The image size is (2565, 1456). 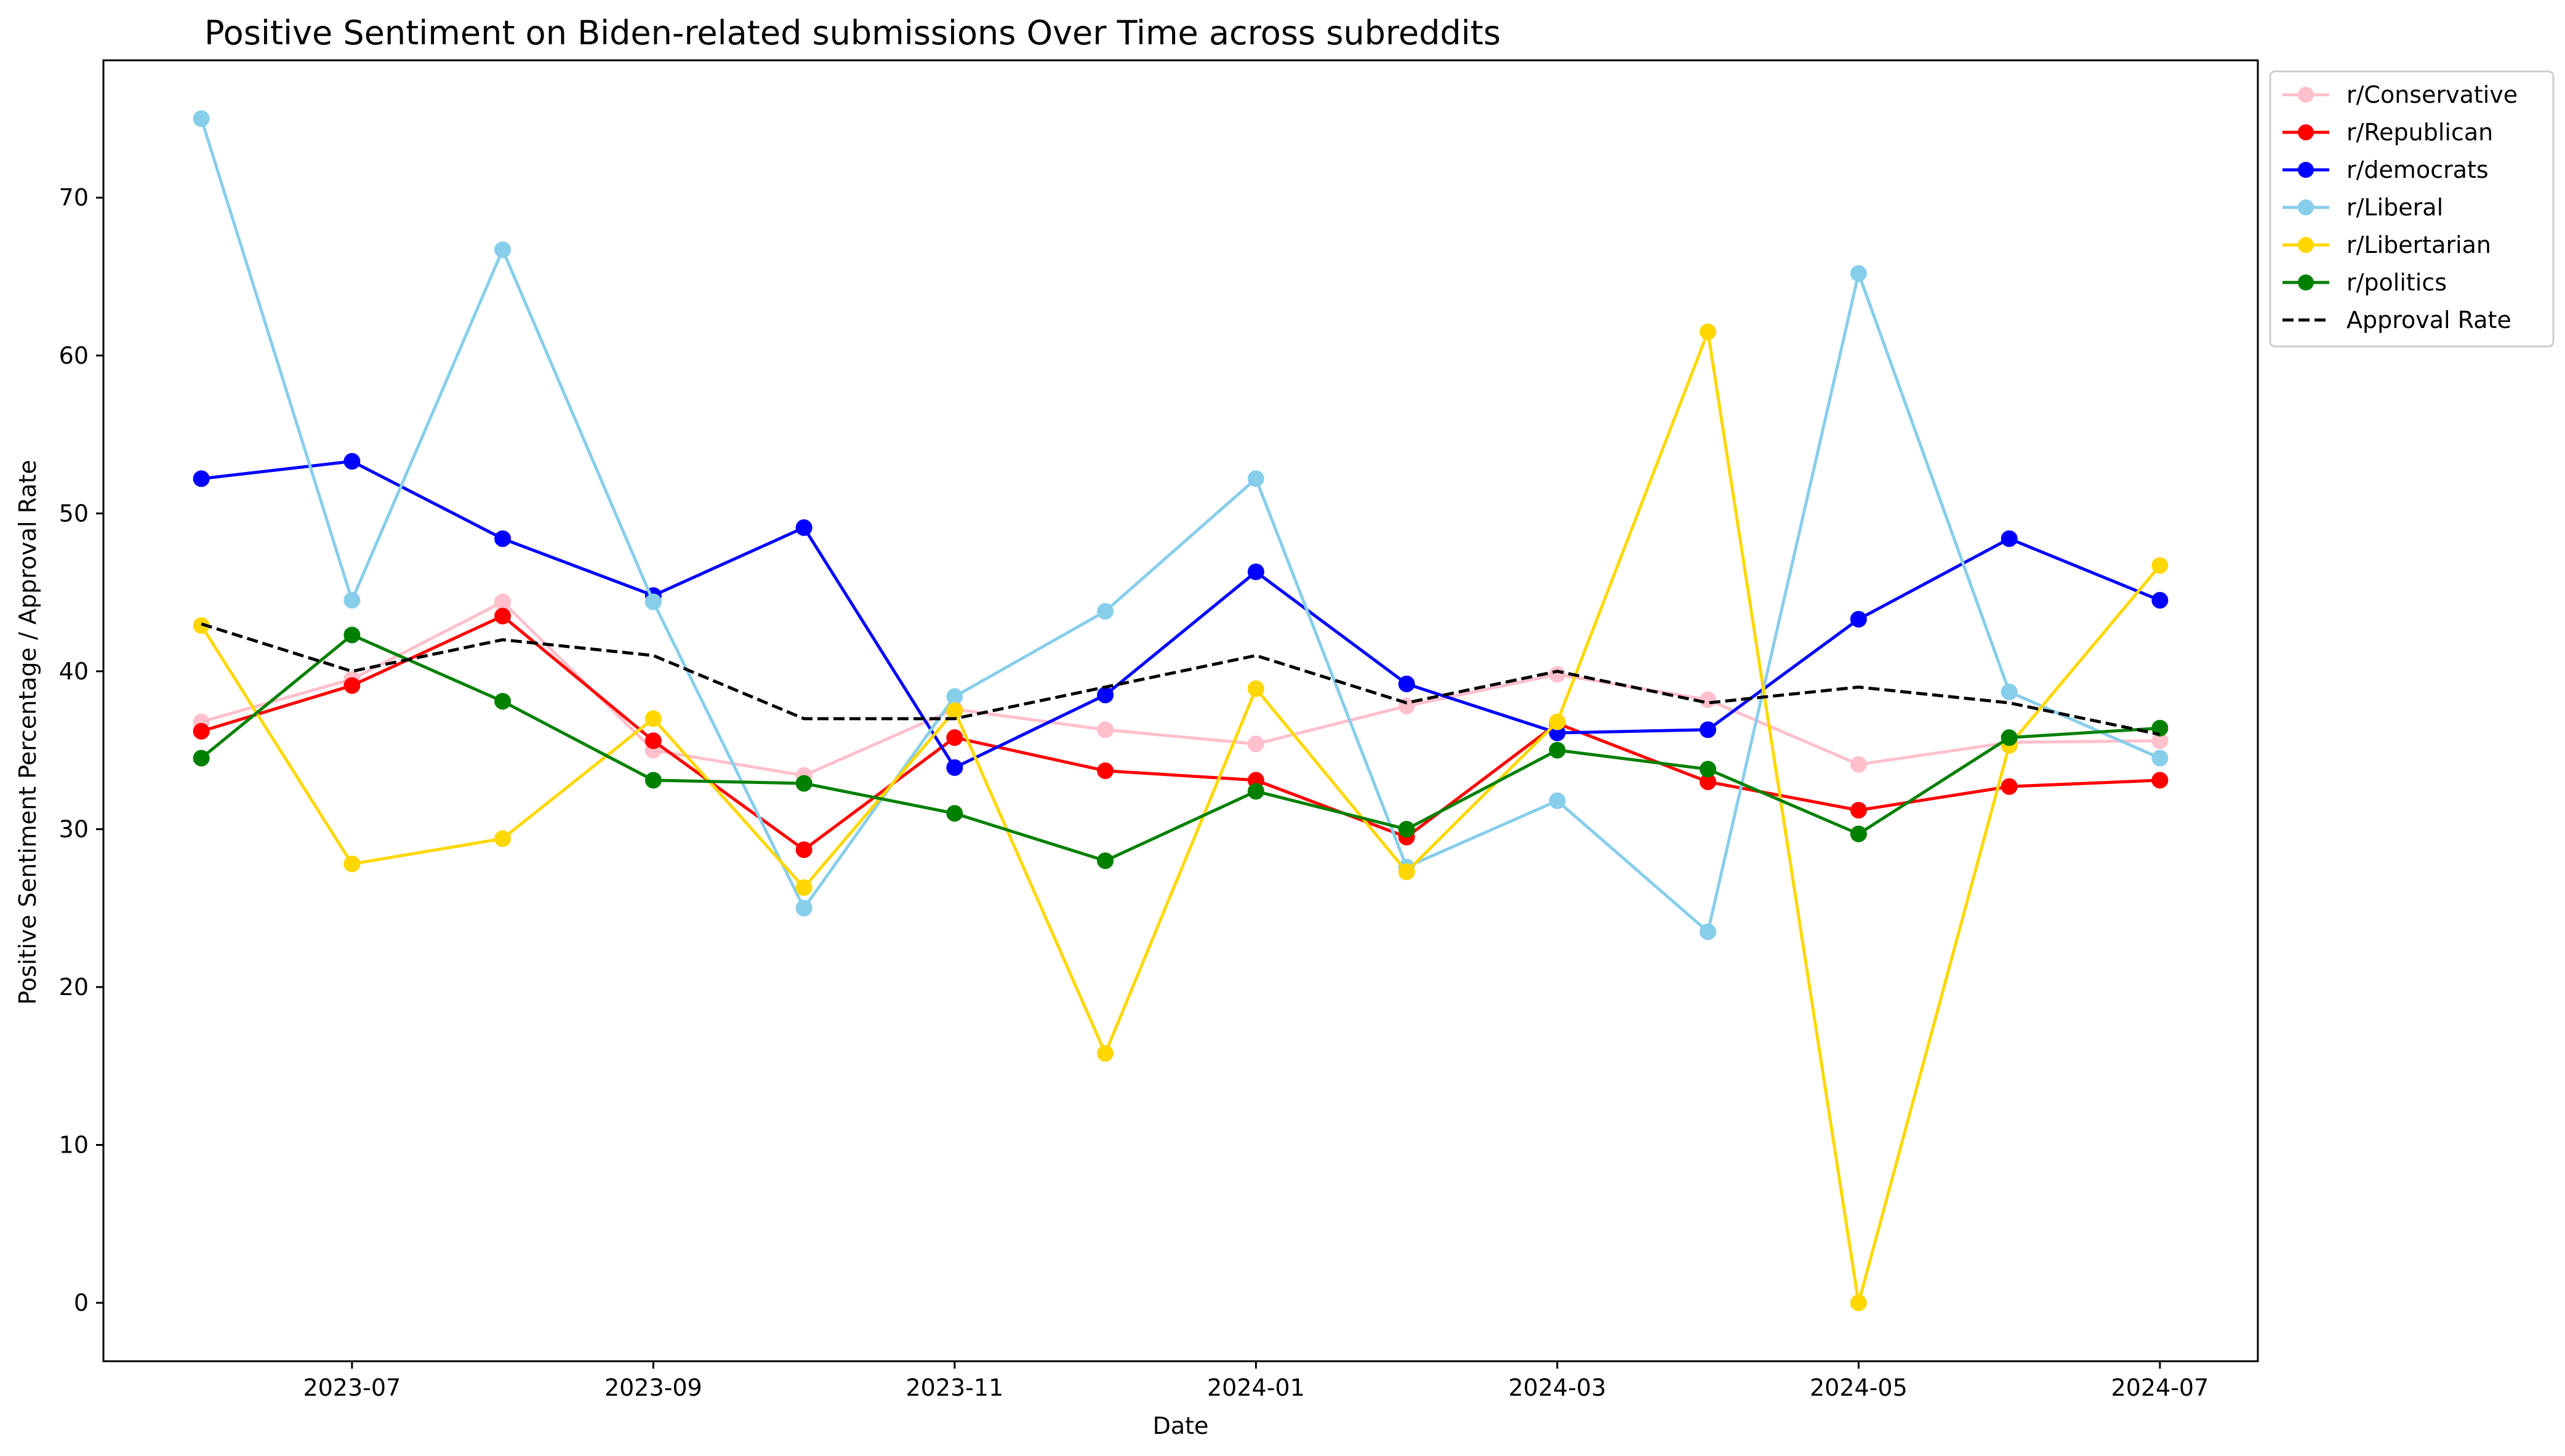 I want to click on legend-item: r/Conservative, so click(x=2400, y=94).